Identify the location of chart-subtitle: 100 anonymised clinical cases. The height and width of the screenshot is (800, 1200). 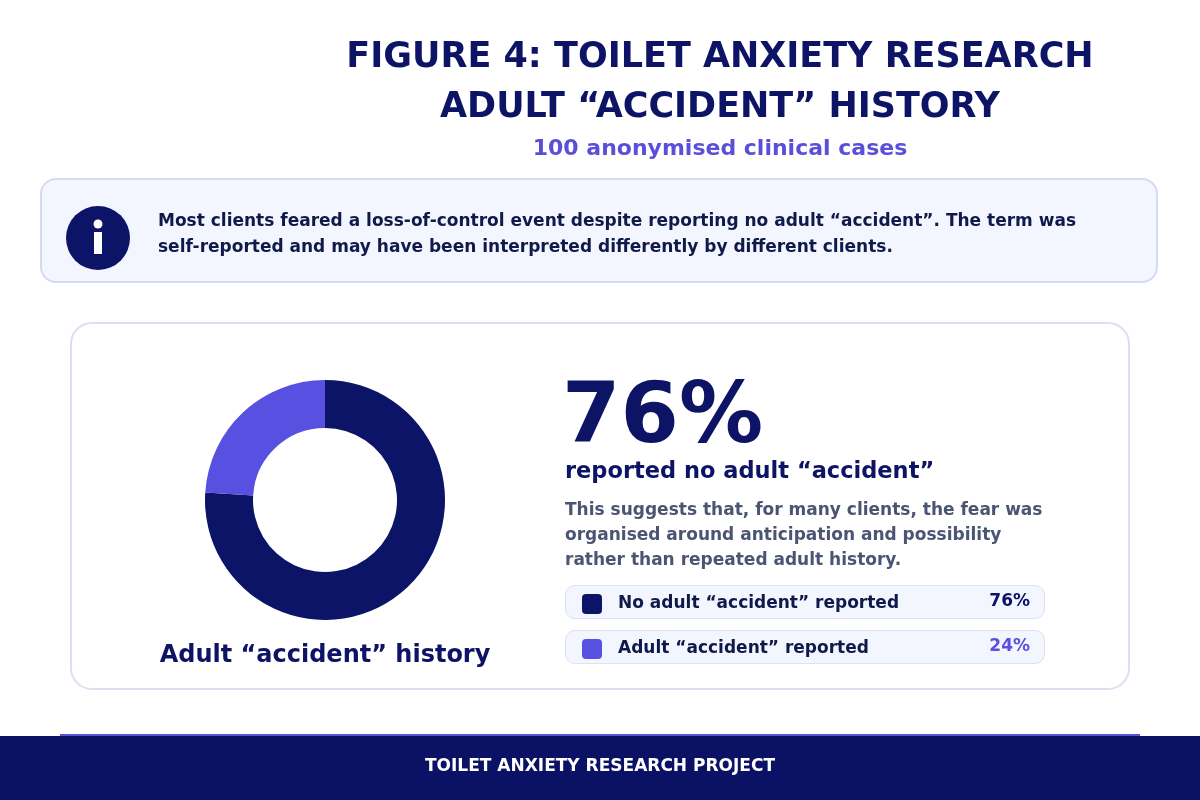
(720, 148).